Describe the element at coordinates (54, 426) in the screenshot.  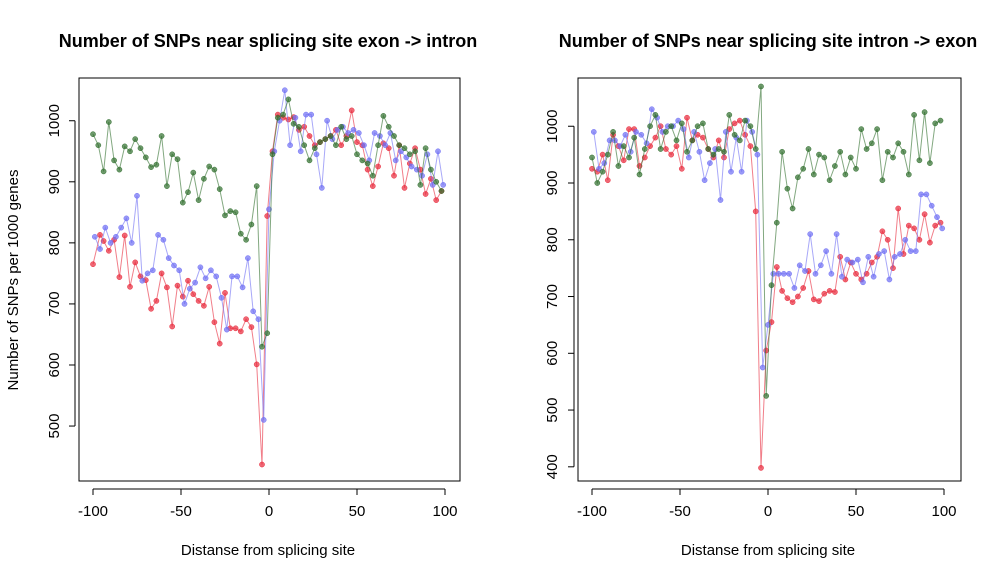
I see `y-tick-label: 500` at that location.